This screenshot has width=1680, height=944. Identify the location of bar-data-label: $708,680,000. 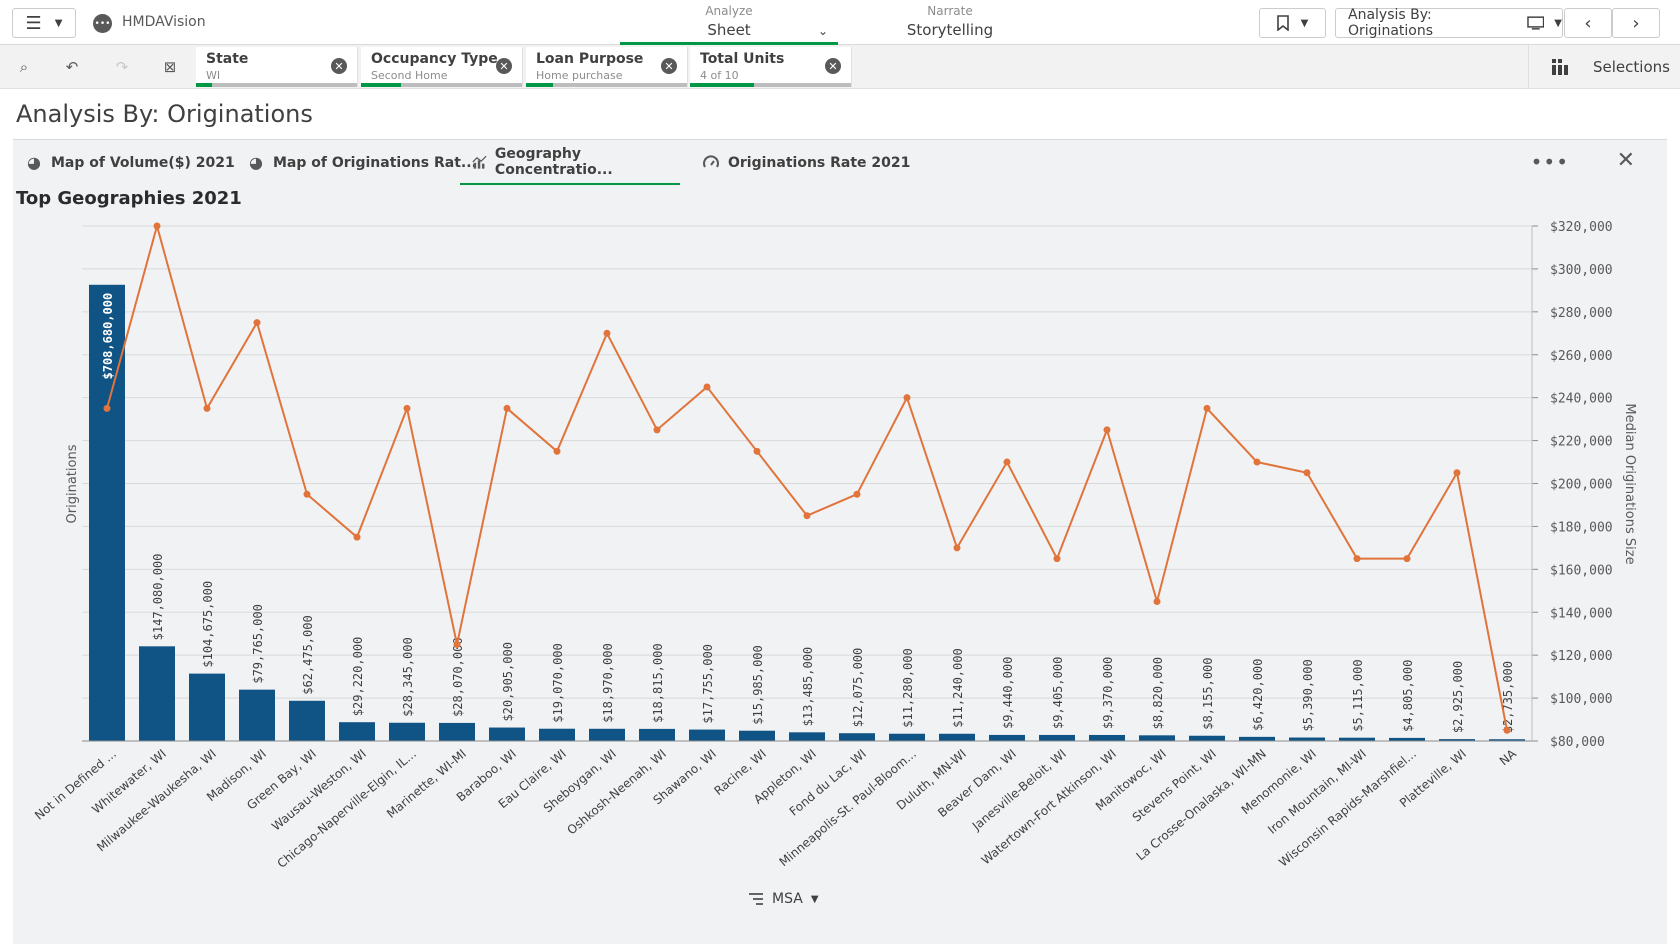
(108, 336).